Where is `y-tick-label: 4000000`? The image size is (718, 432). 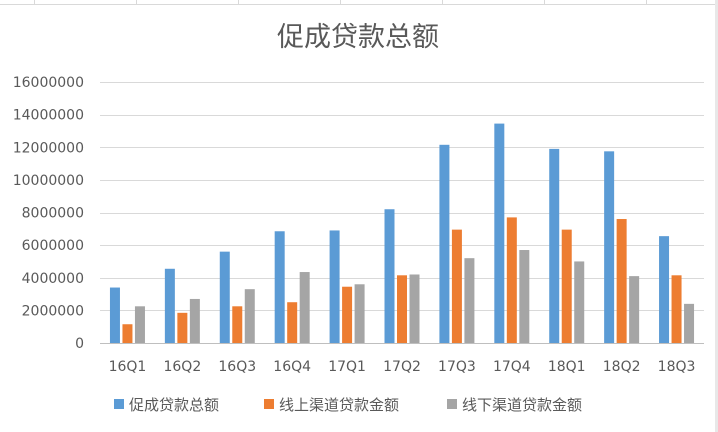 y-tick-label: 4000000 is located at coordinates (53, 279).